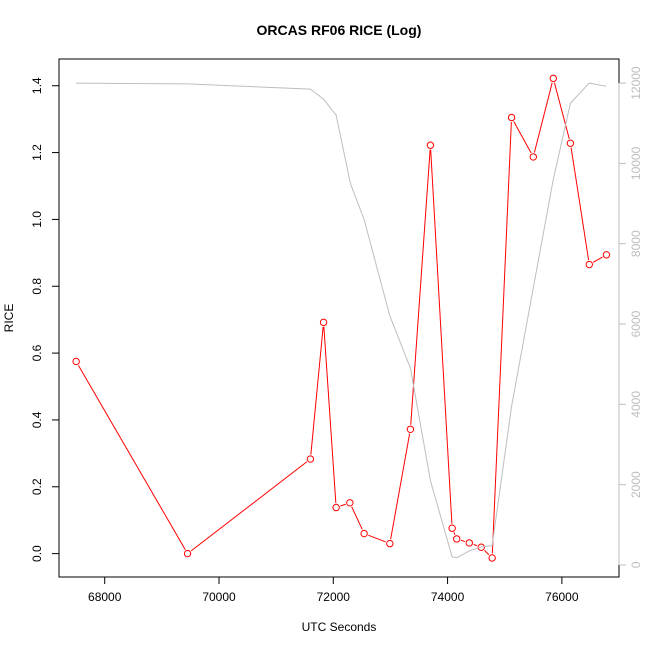 This screenshot has width=650, height=650. I want to click on x-tick-label: 74000, so click(448, 597).